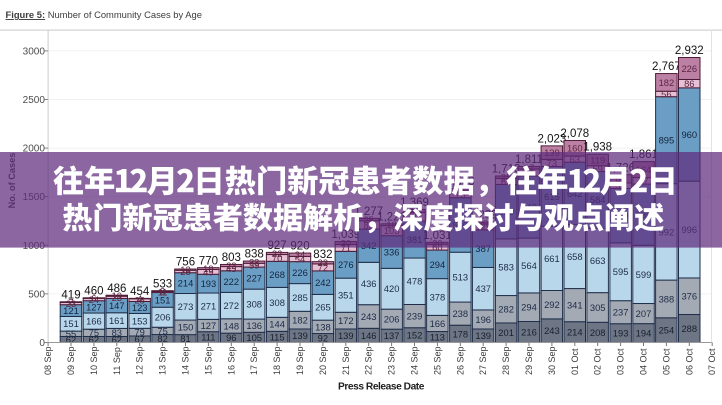 This screenshot has height=405, width=722. I want to click on svg-text: 216, so click(529, 331).